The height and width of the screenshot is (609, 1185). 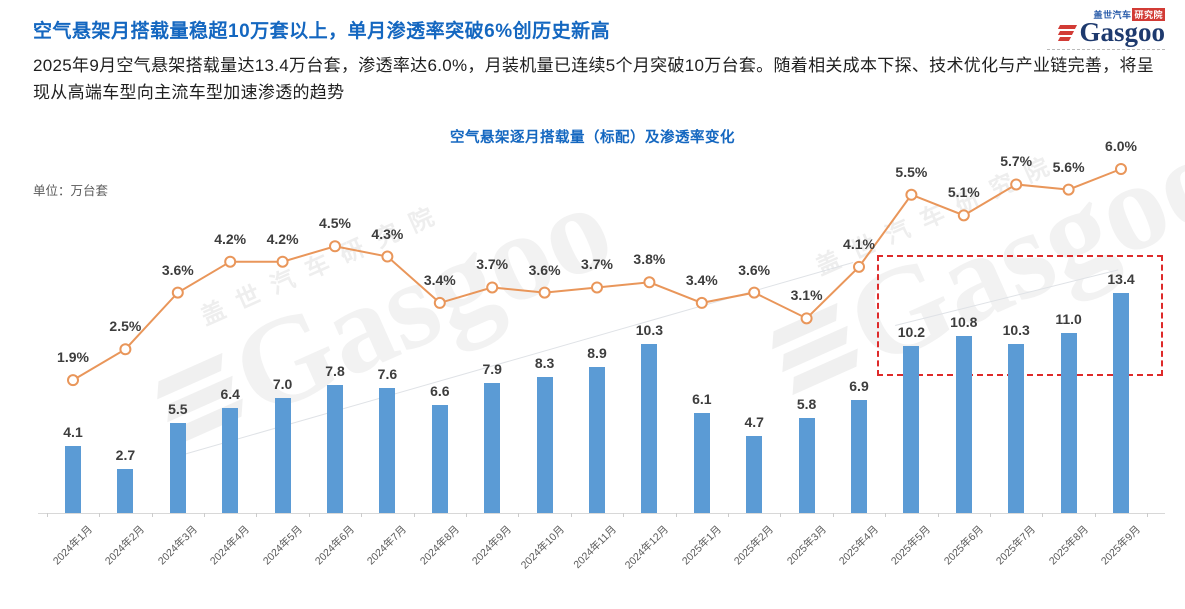 What do you see at coordinates (806, 295) in the screenshot?
I see `pct-value-label: 3.1%` at bounding box center [806, 295].